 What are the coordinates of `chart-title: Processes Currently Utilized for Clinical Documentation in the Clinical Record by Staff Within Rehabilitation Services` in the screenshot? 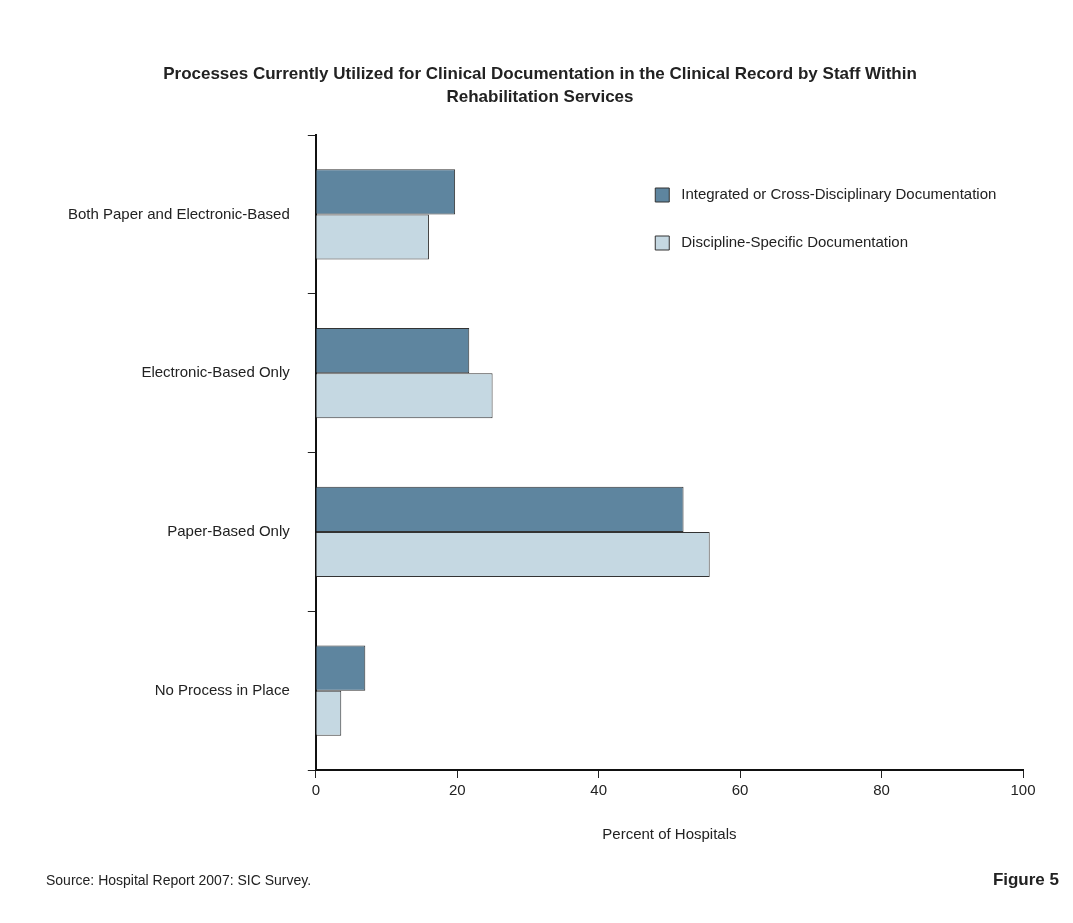 It's located at (540, 85).